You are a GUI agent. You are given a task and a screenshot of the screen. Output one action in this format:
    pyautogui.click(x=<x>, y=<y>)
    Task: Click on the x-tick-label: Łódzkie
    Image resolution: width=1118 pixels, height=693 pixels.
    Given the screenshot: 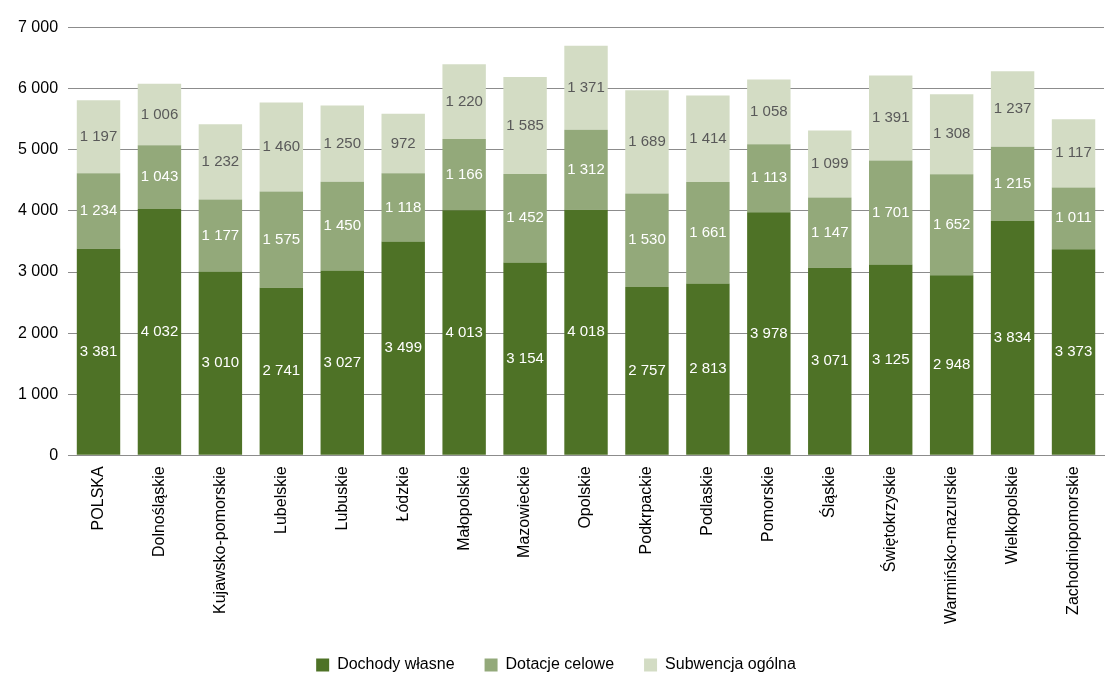 What is the action you would take?
    pyautogui.click(x=402, y=494)
    